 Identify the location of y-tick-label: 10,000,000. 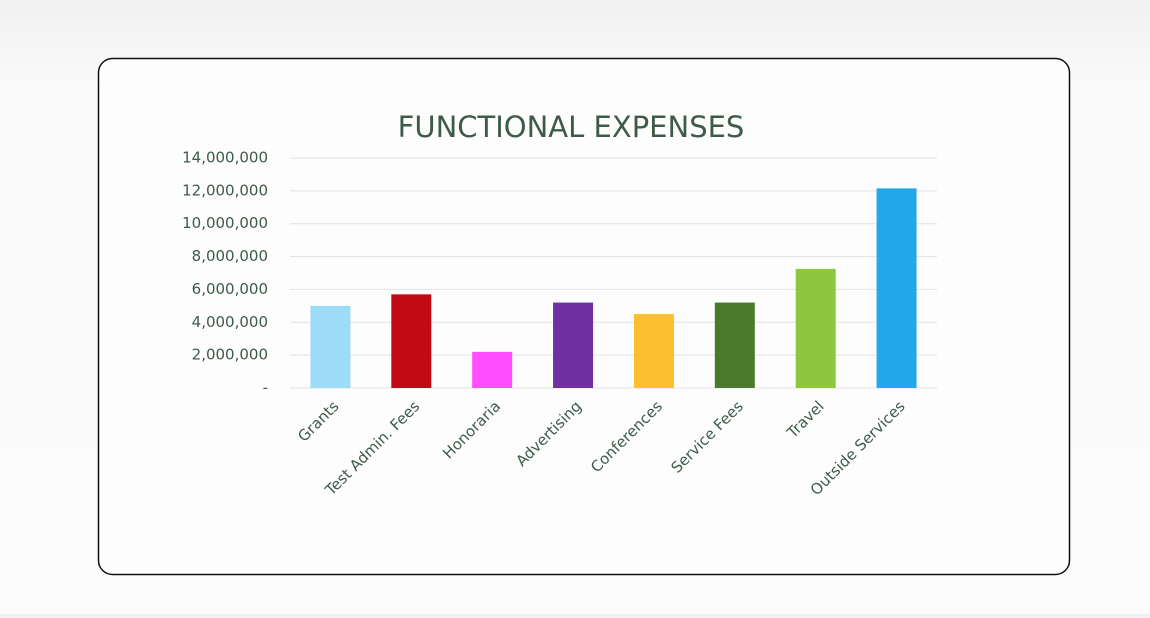
(225, 223).